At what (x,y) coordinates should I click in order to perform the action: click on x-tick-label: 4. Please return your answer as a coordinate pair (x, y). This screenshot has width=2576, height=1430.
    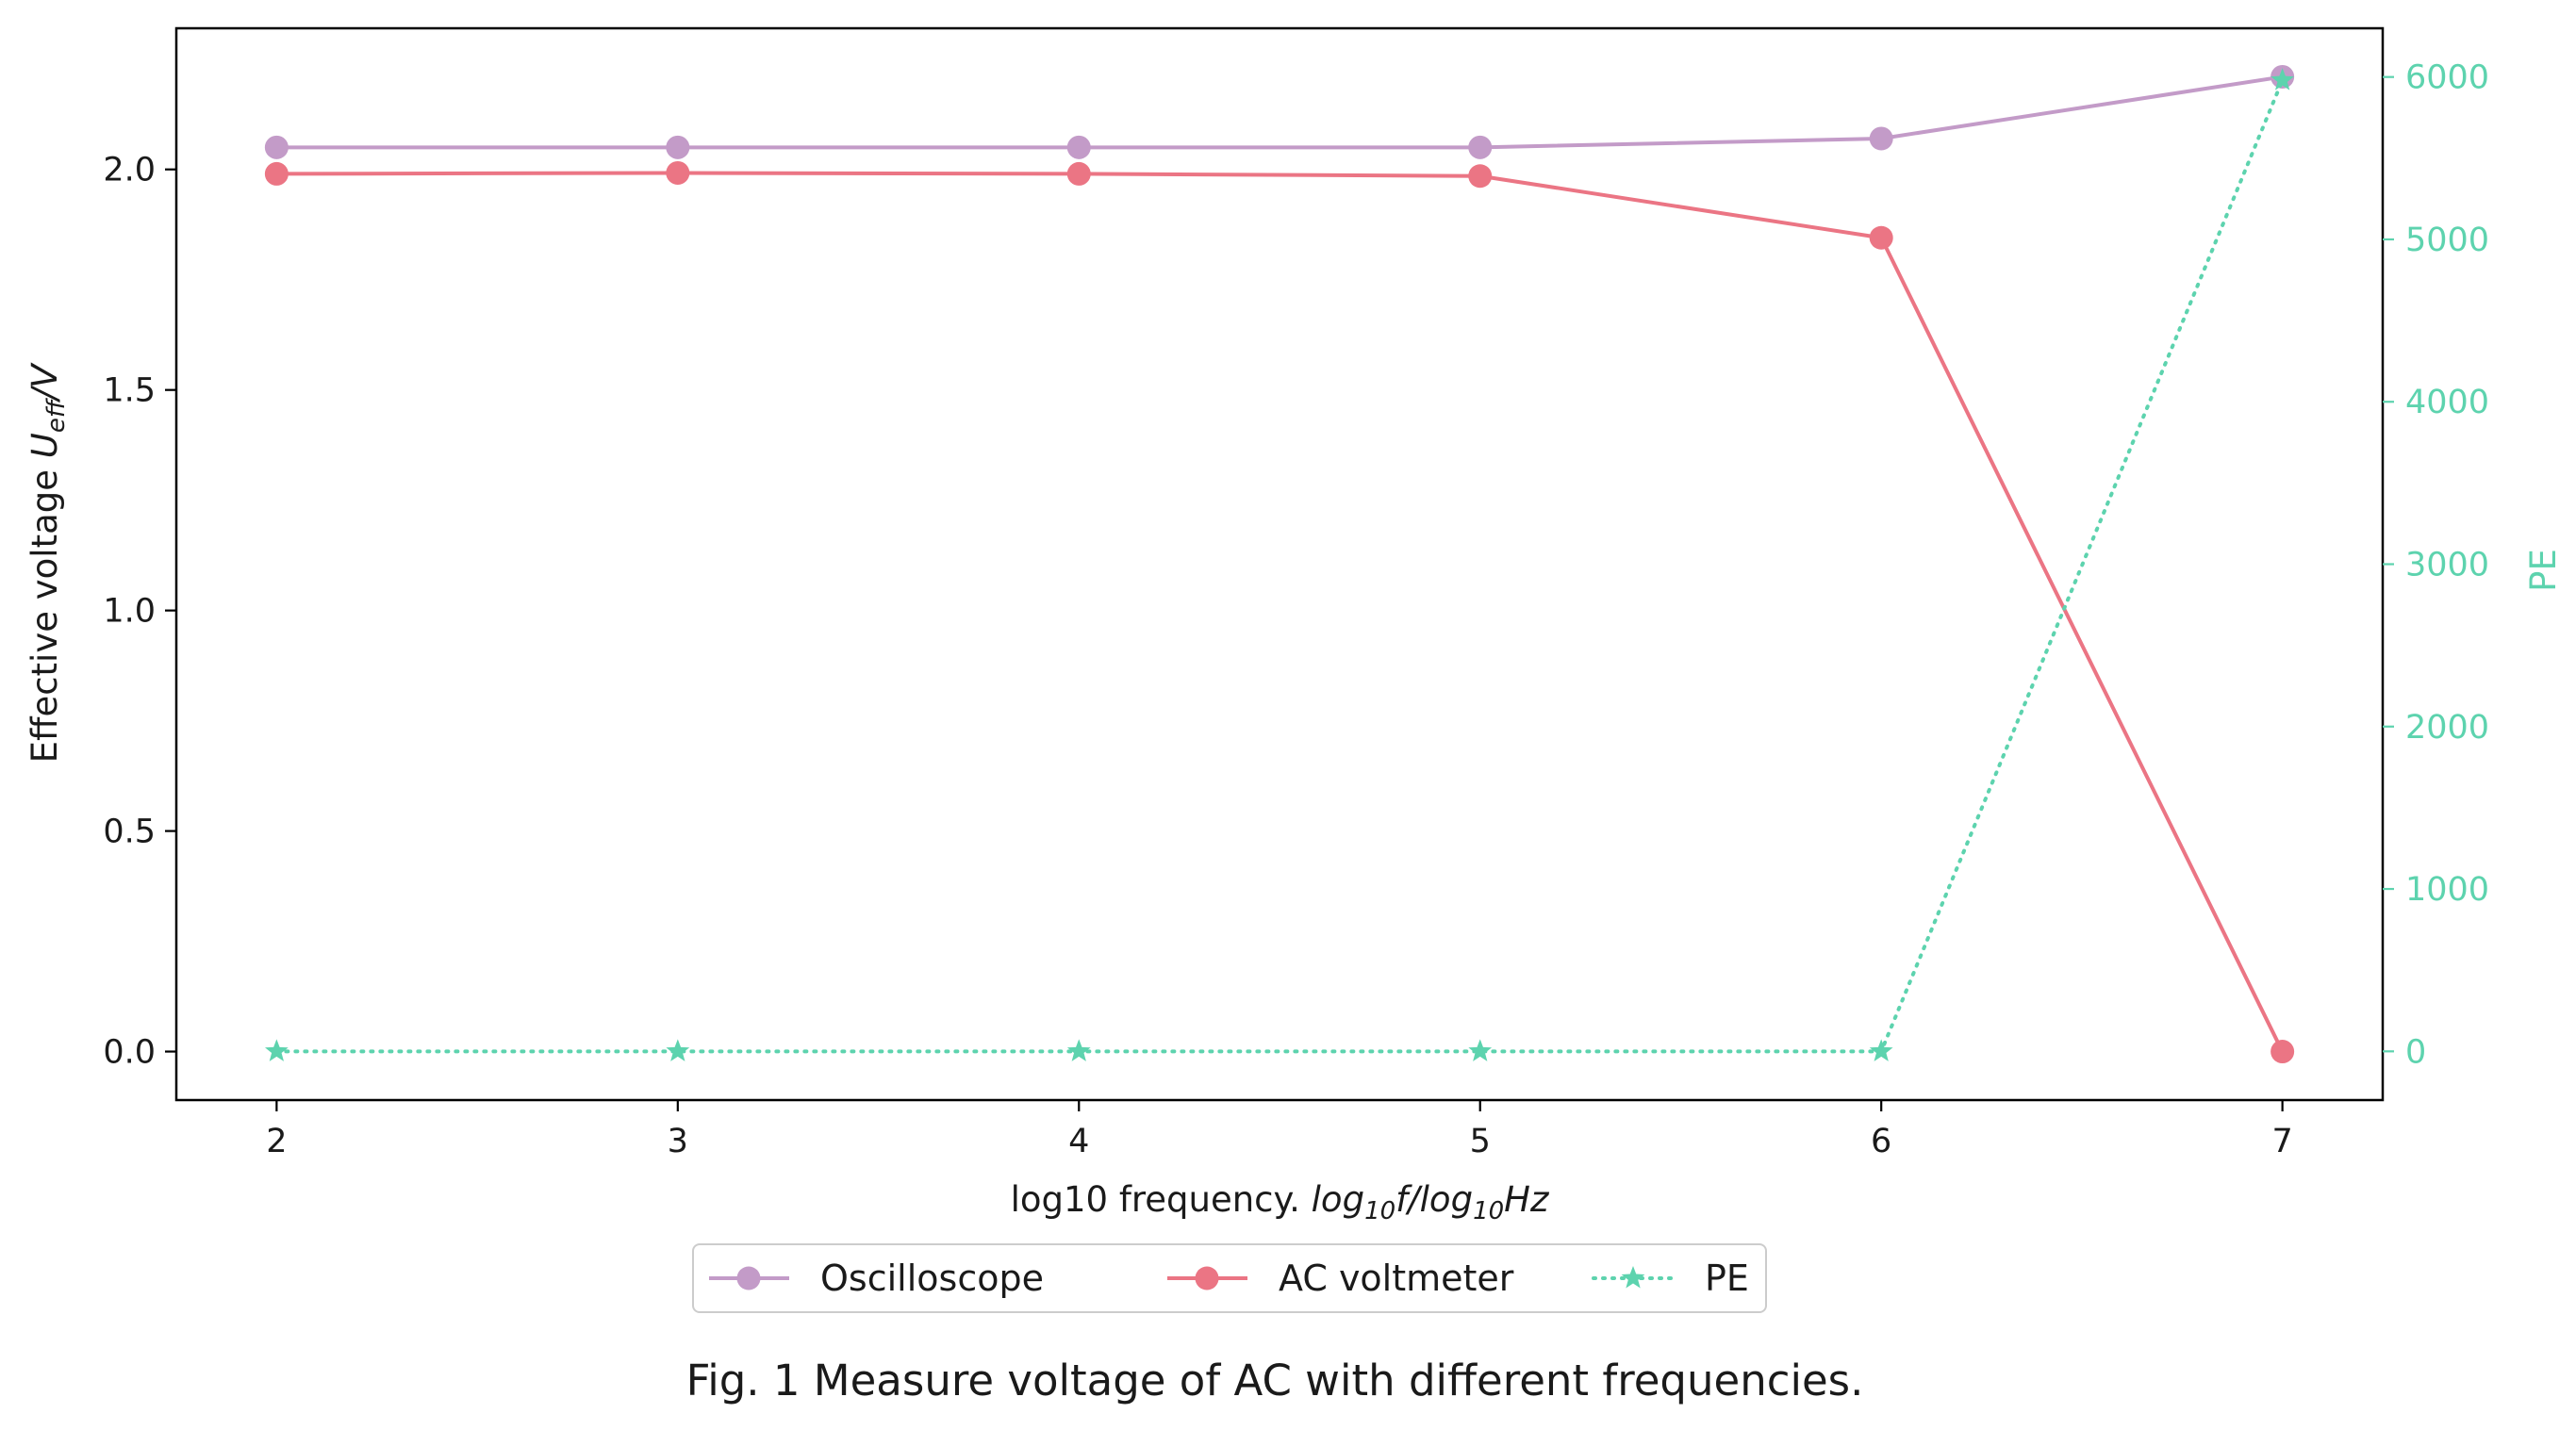
    Looking at the image, I should click on (1078, 1141).